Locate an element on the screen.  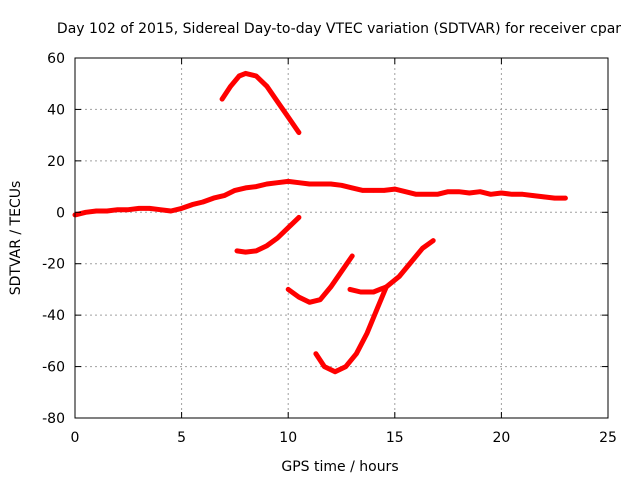
x-tick-label: 10 is located at coordinates (288, 438).